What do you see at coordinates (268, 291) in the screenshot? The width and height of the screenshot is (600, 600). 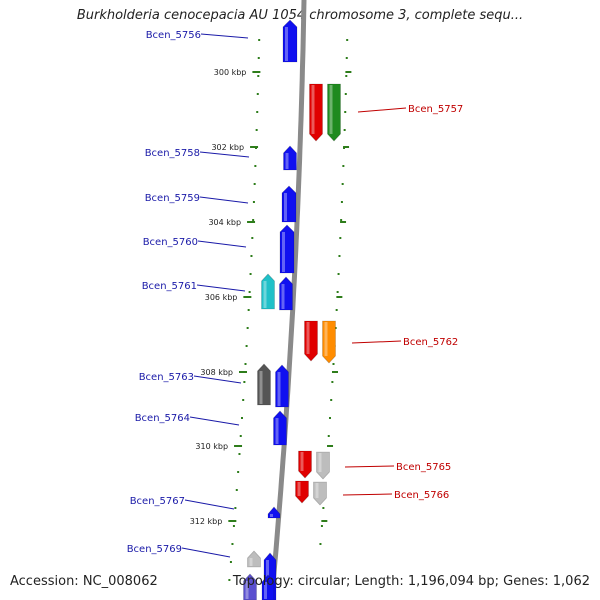 I see `gene-arrow-bcen-5761-neighbor` at bounding box center [268, 291].